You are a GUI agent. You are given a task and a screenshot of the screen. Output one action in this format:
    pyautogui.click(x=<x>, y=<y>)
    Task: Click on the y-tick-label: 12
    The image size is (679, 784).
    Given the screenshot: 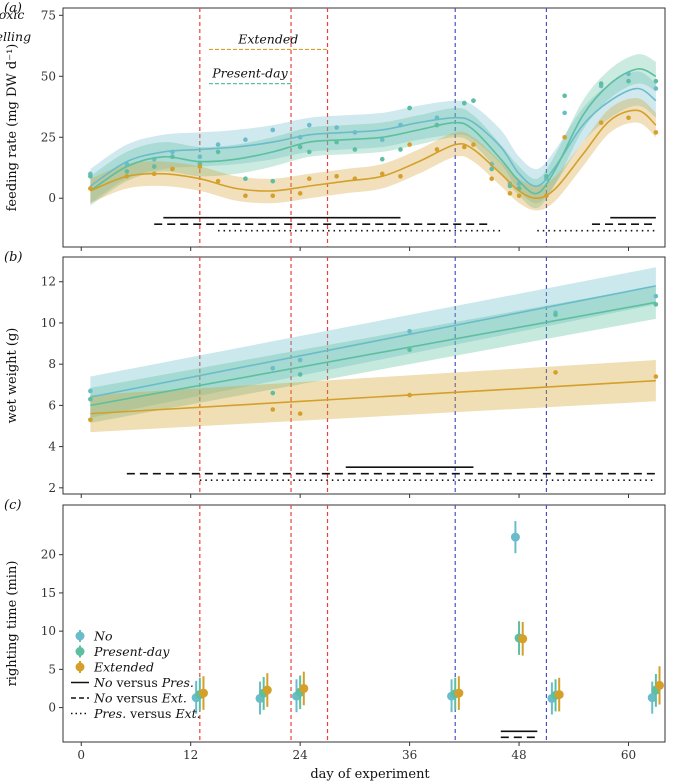 What is the action you would take?
    pyautogui.click(x=48, y=282)
    